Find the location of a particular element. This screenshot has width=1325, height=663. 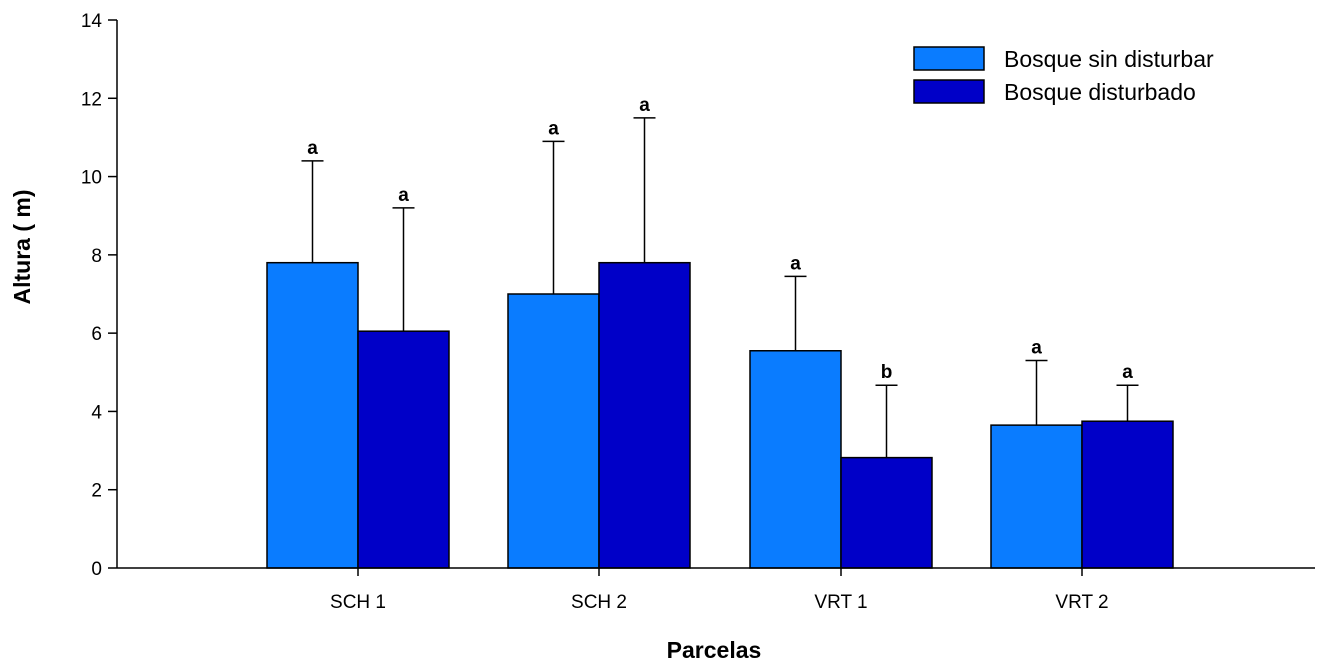

x-axis-title: Parcelas is located at coordinates (714, 650).